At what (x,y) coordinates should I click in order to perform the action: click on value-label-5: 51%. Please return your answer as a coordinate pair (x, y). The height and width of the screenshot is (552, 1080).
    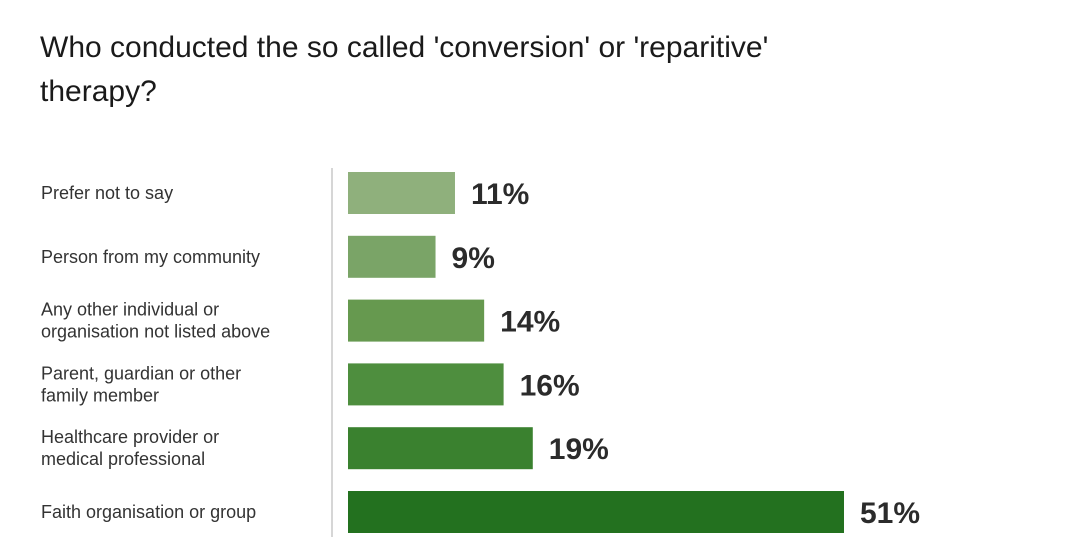
    Looking at the image, I should click on (890, 513).